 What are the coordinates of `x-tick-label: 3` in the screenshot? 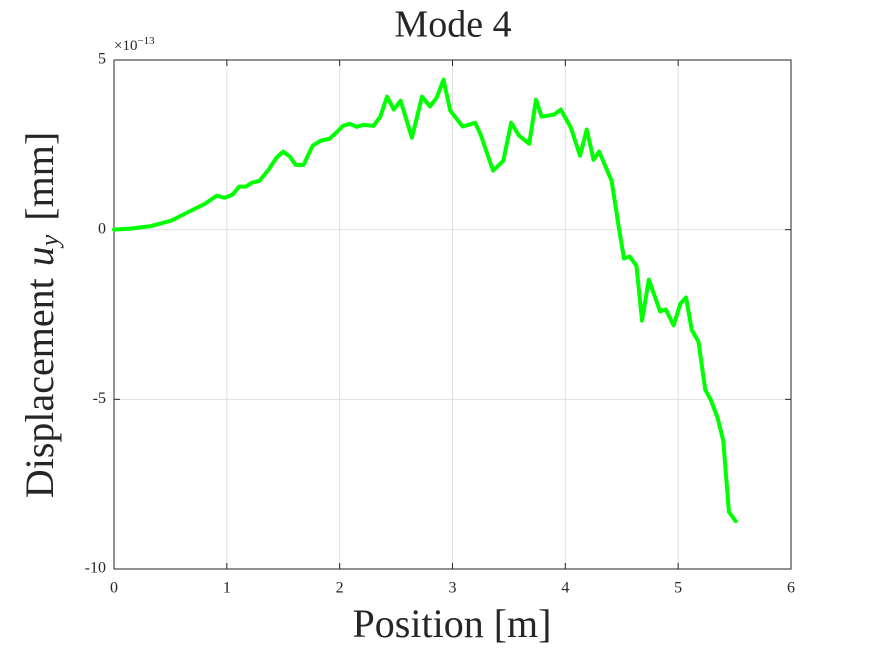 It's located at (453, 588).